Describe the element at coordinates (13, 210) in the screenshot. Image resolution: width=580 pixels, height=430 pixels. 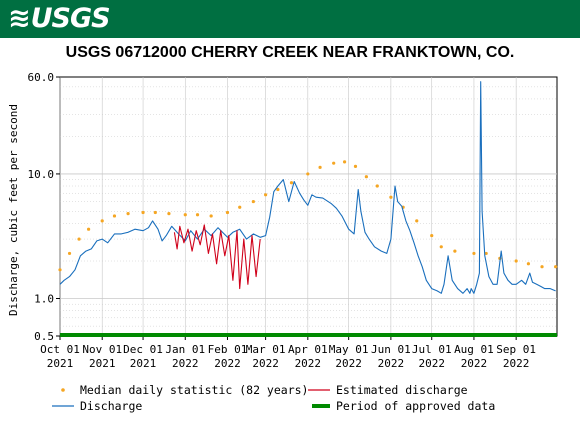
I see `y-axis-label: Discharge, cubic feet per second` at that location.